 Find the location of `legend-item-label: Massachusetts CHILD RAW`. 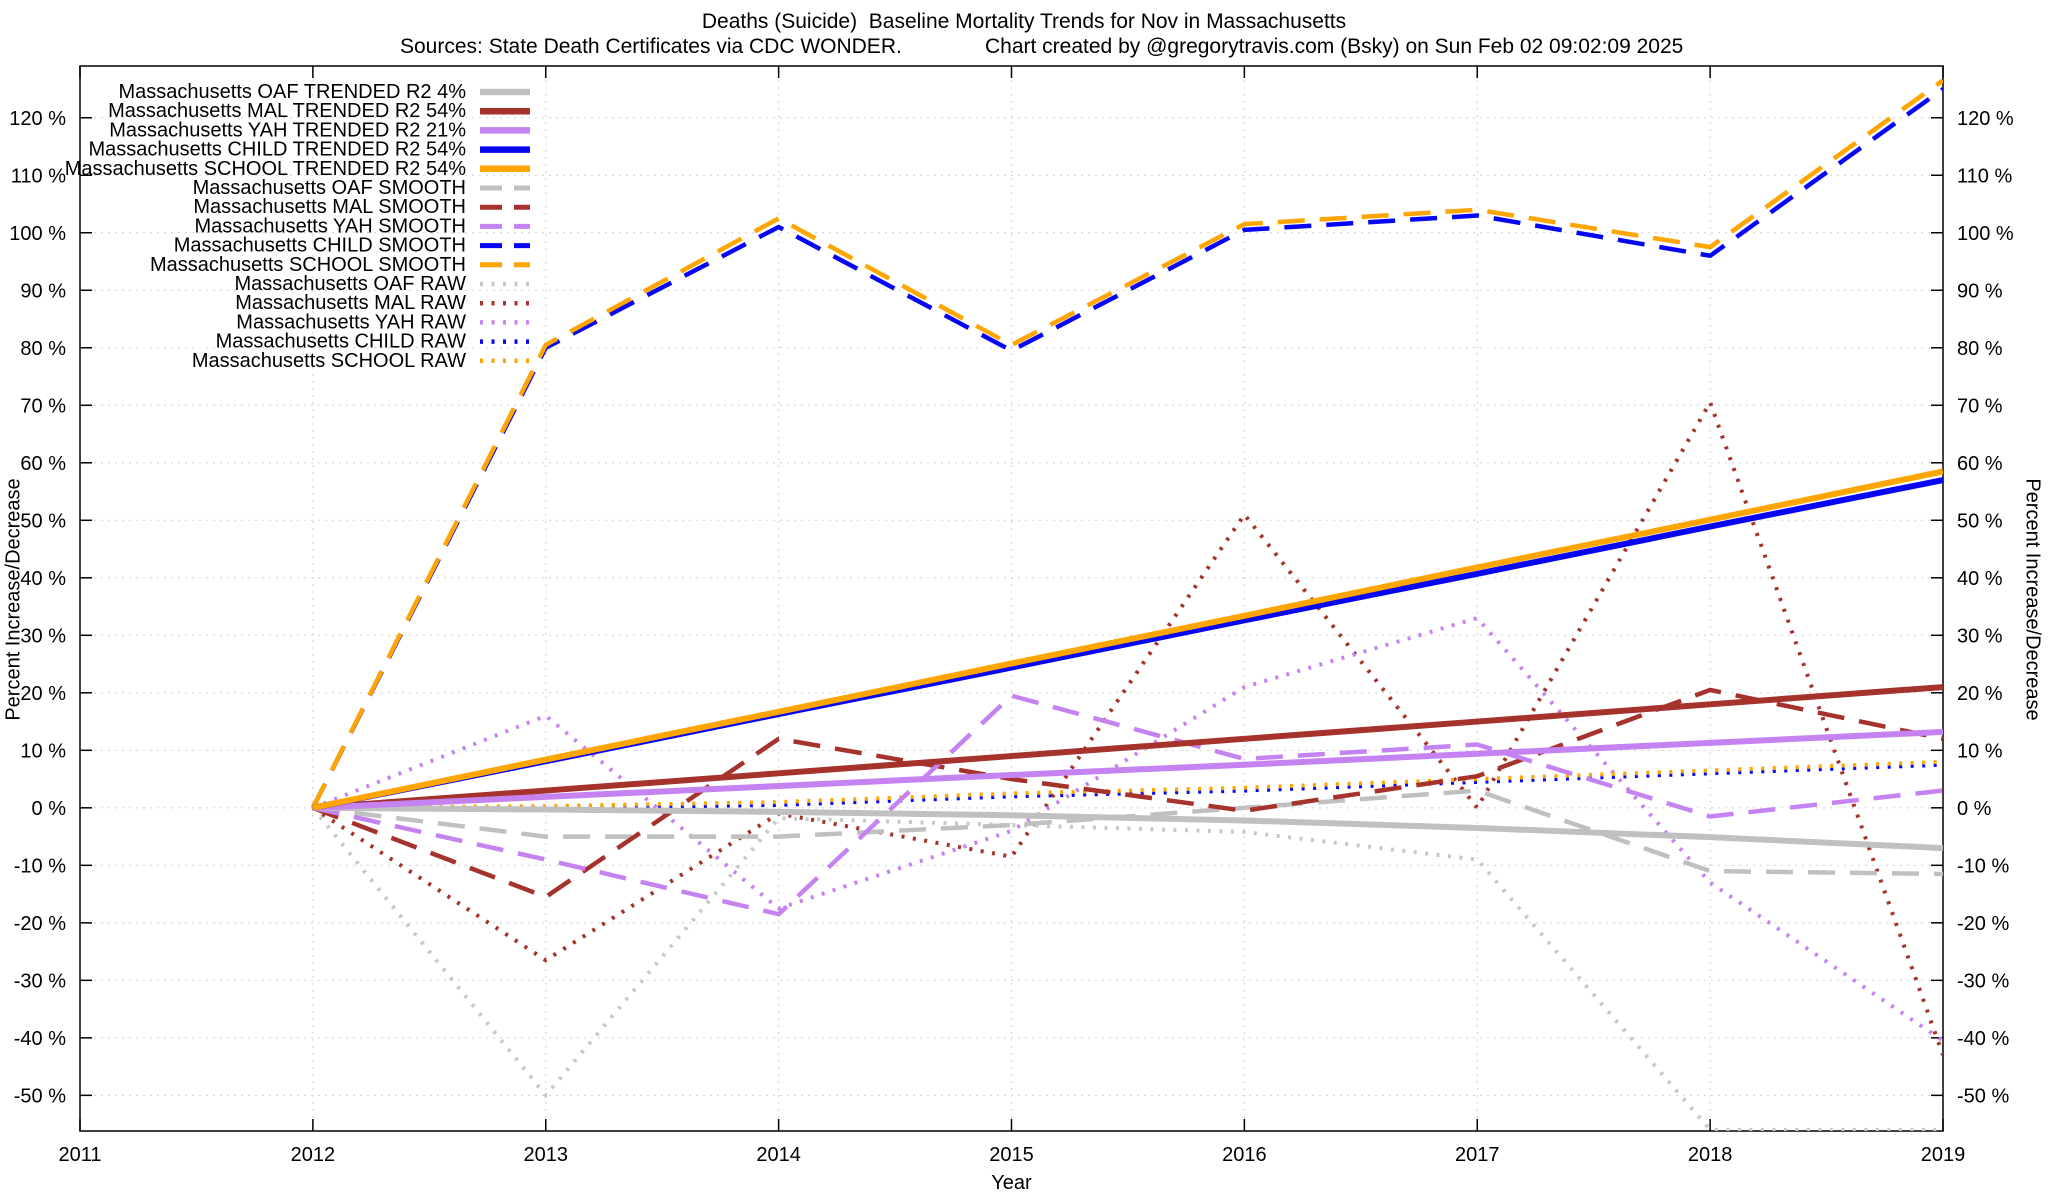

legend-item-label: Massachusetts CHILD RAW is located at coordinates (341, 342).